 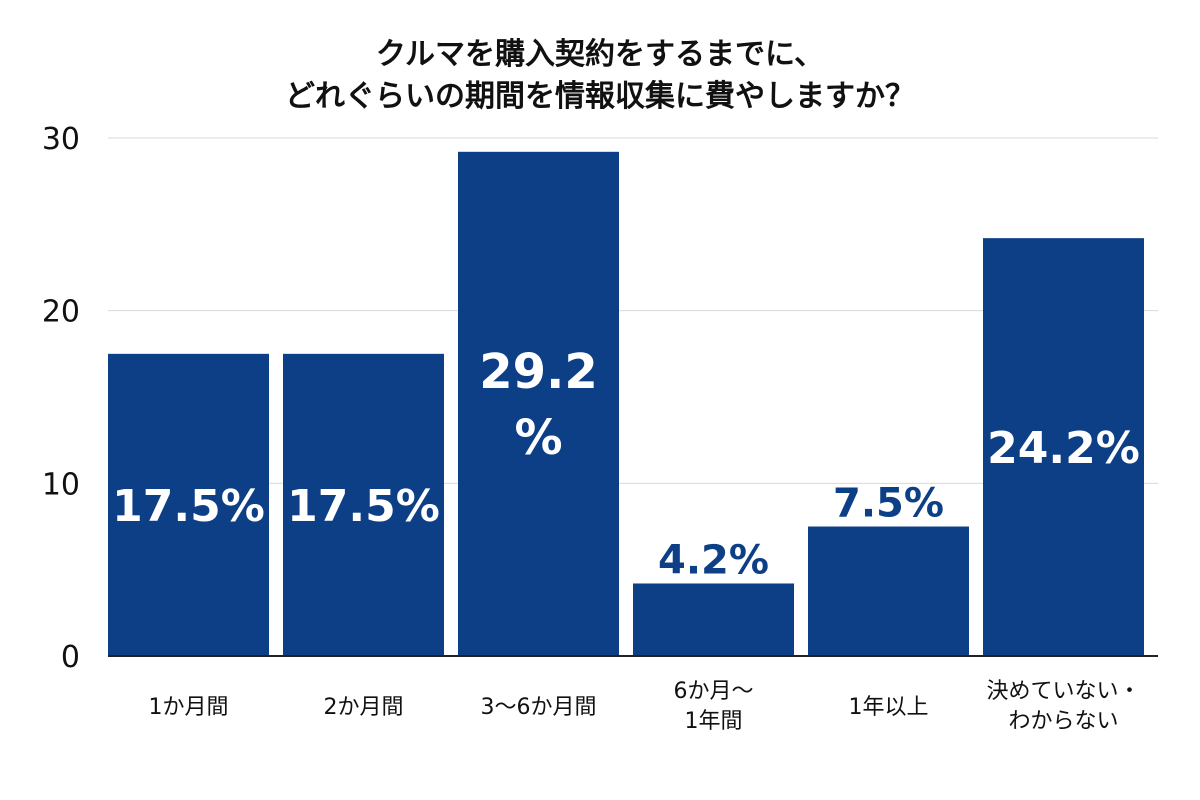 I want to click on data-label-6: 24.2%, so click(x=1063, y=448).